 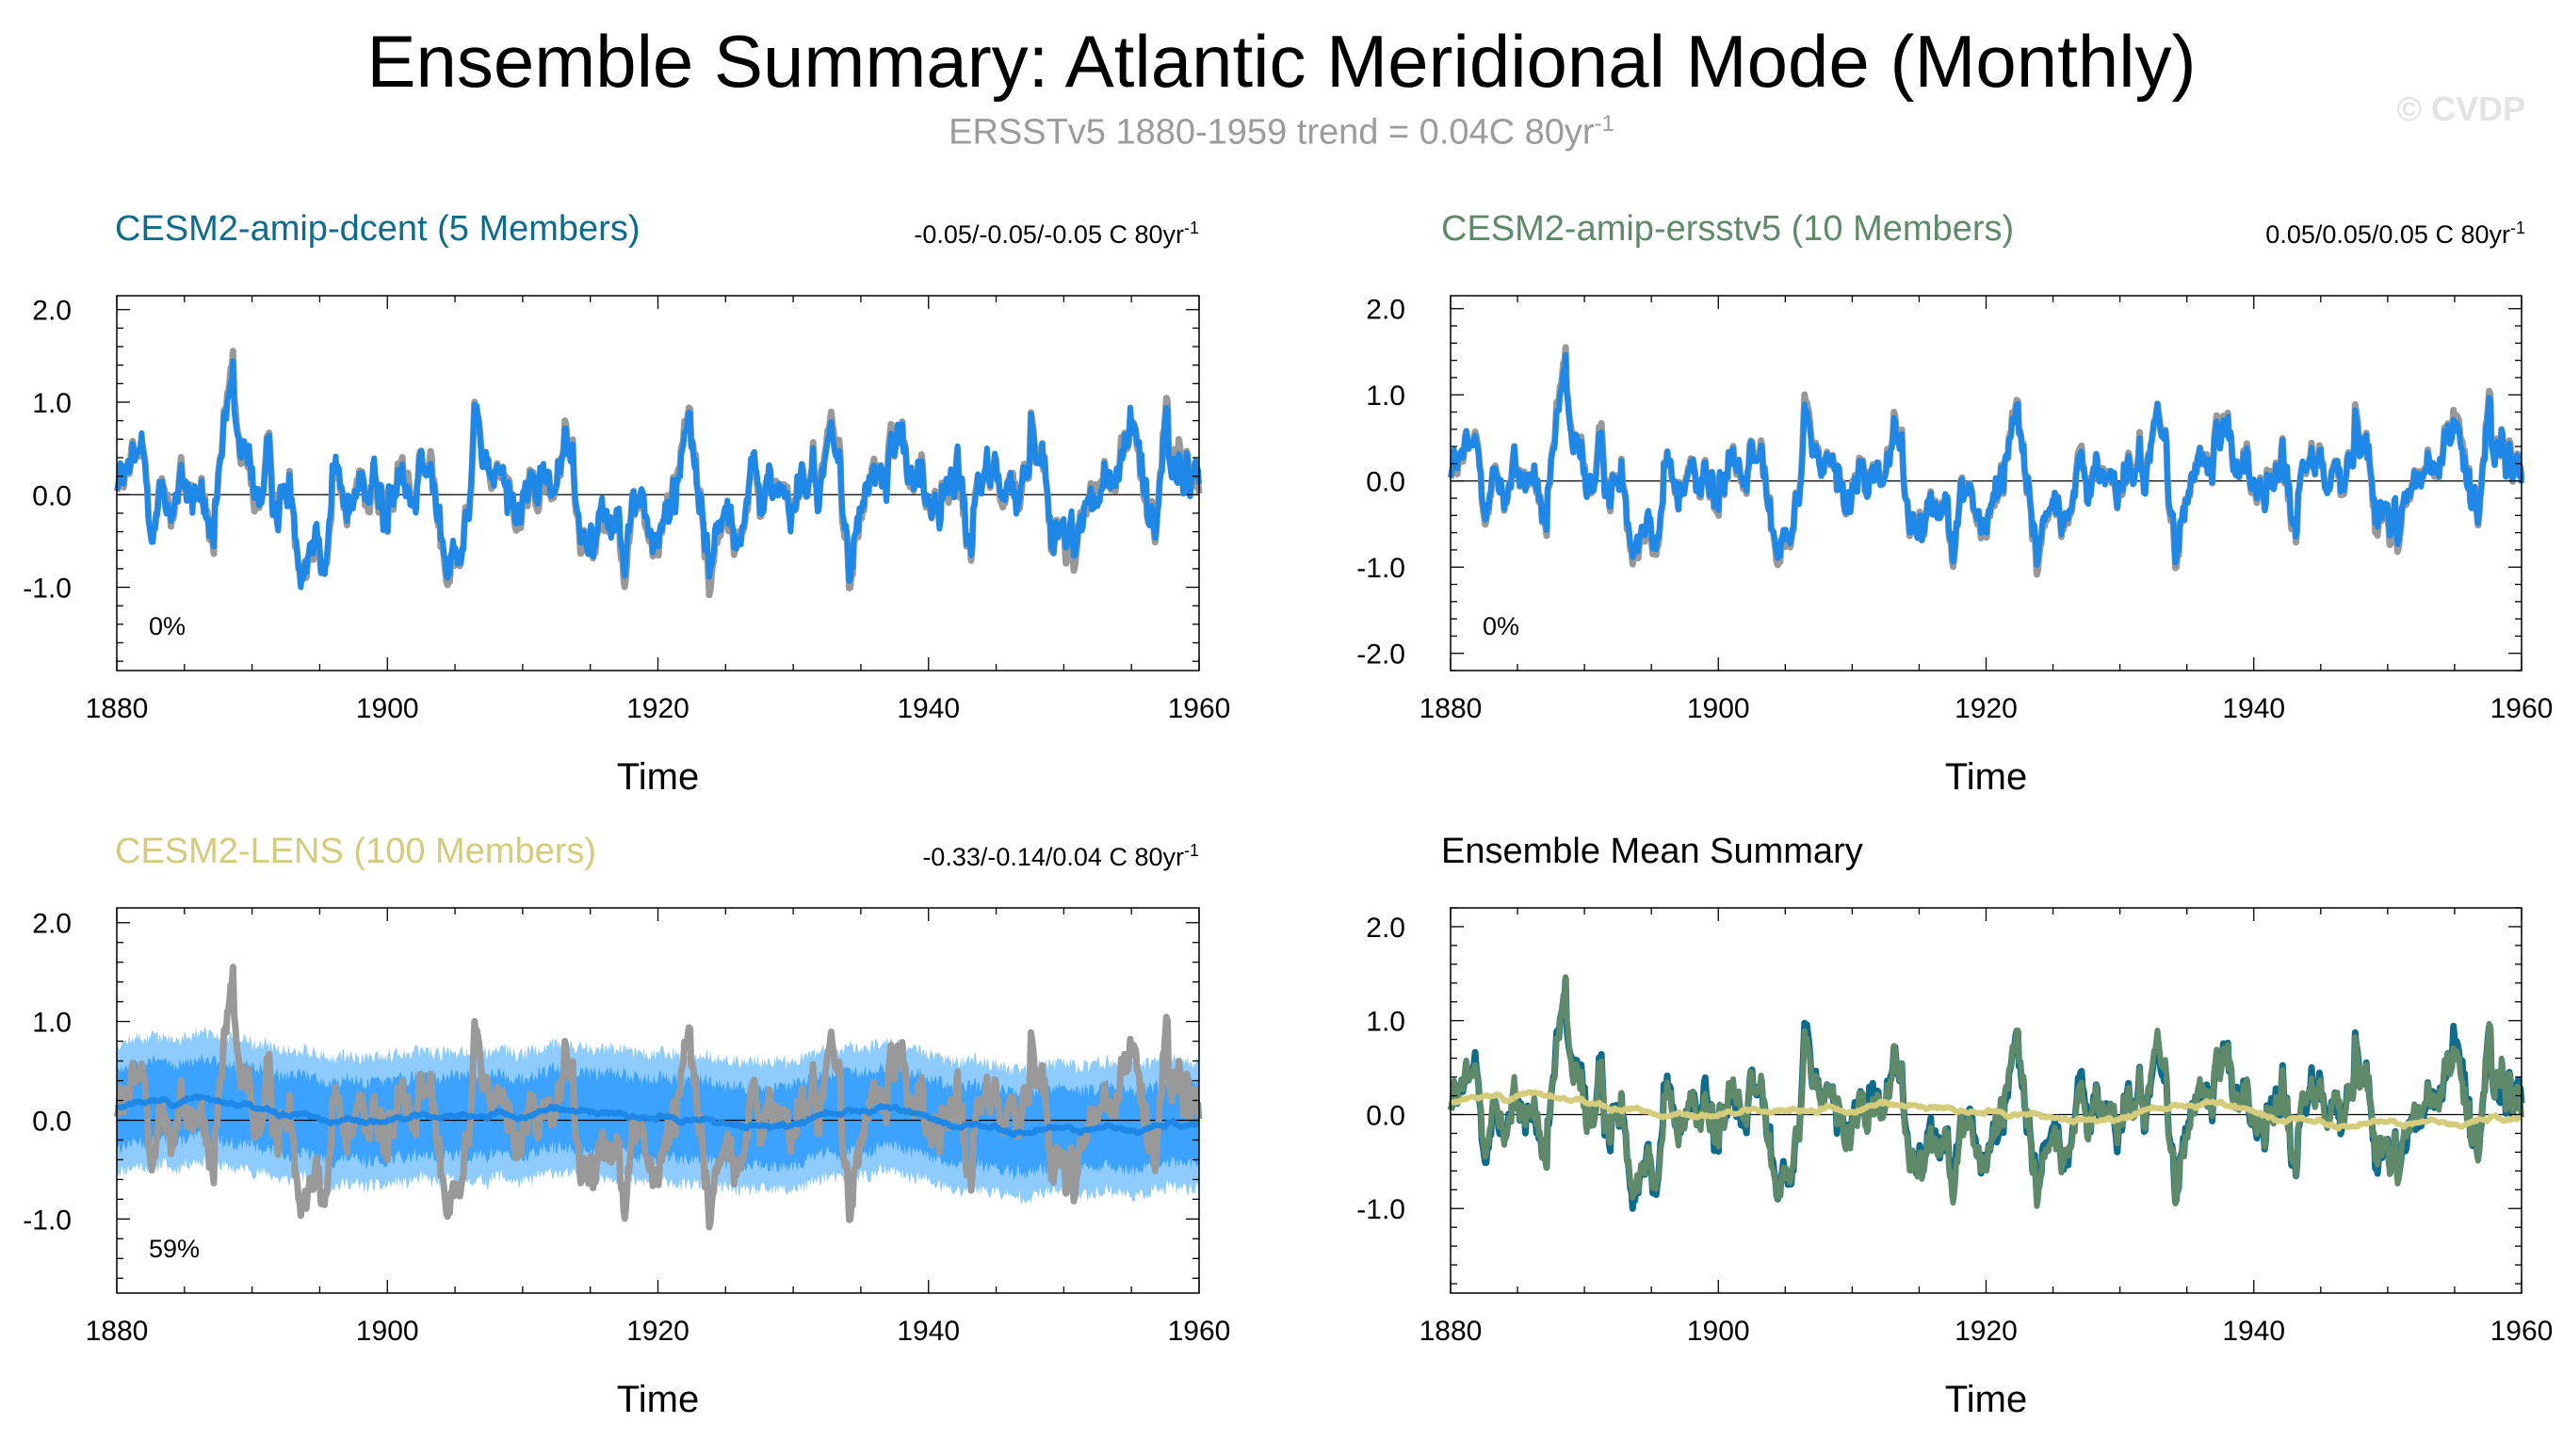 I want to click on trend-text: -0.05/-0.05/-0.05 C 80yr, so click(x=1049, y=234).